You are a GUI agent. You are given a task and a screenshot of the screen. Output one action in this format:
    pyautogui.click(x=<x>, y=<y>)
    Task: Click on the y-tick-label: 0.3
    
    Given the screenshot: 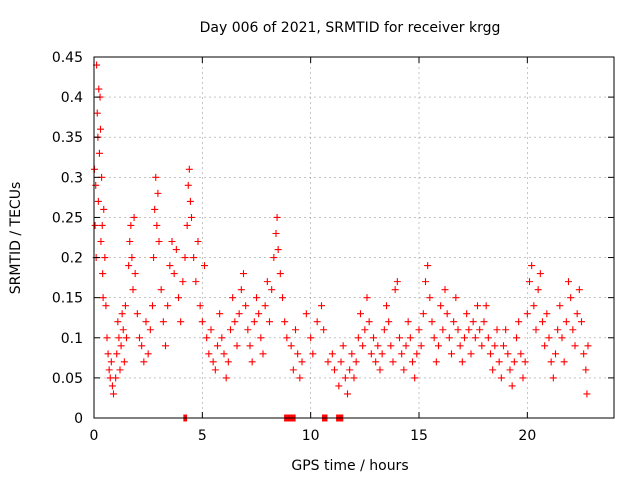 What is the action you would take?
    pyautogui.click(x=72, y=178)
    